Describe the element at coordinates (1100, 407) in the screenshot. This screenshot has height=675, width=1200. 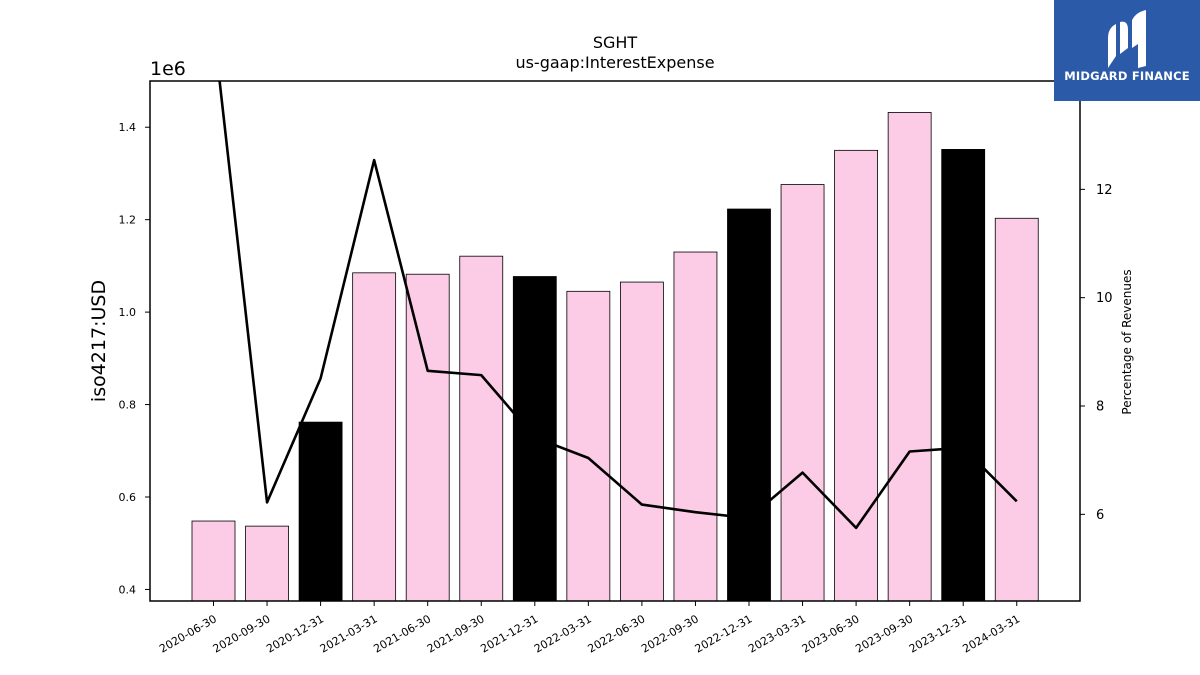
I see `y2-tick-label: 8` at that location.